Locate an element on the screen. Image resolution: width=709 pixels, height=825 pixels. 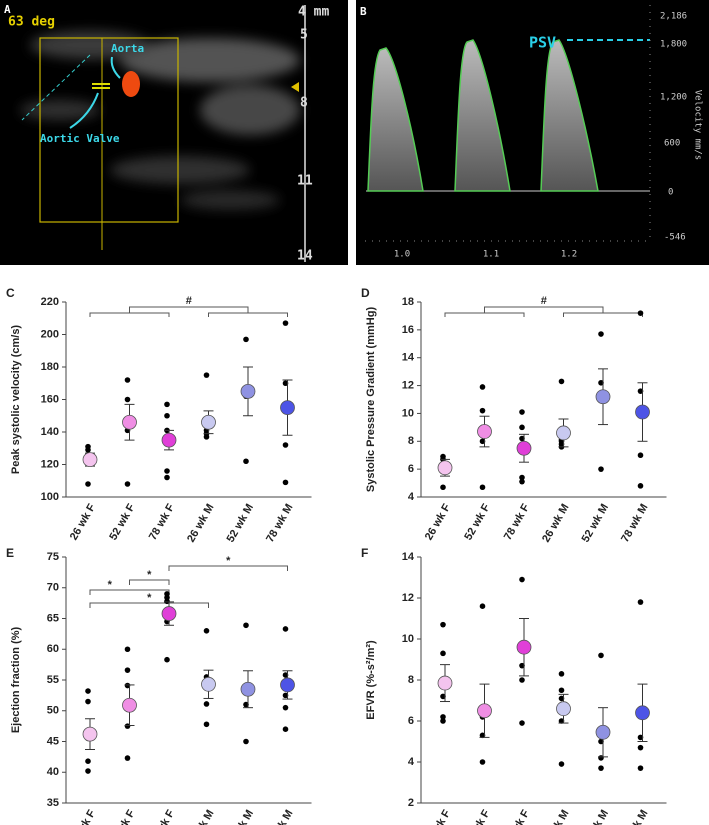
arrow is located at coordinates (84, 110).